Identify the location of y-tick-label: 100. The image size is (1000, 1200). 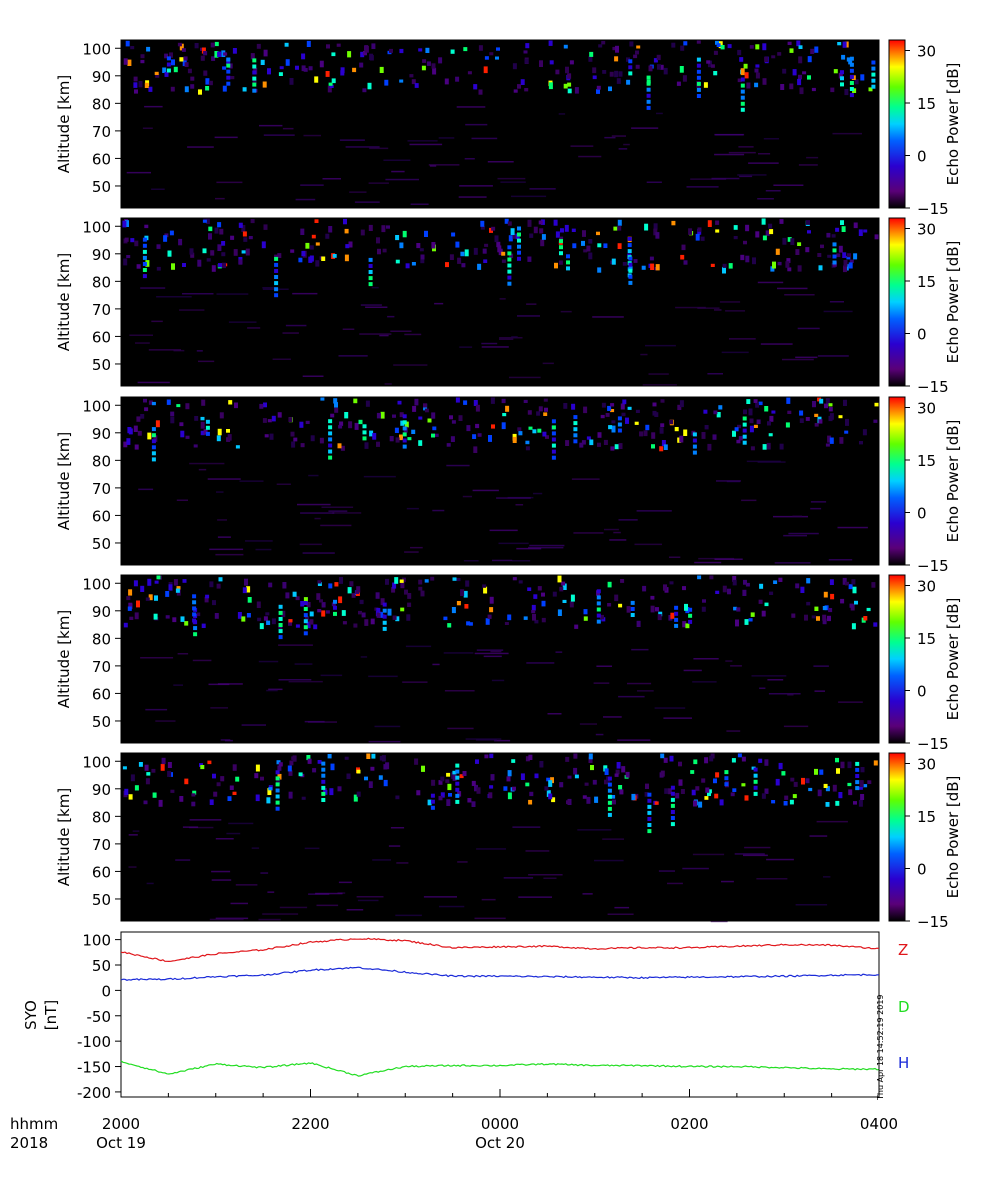
(96, 406).